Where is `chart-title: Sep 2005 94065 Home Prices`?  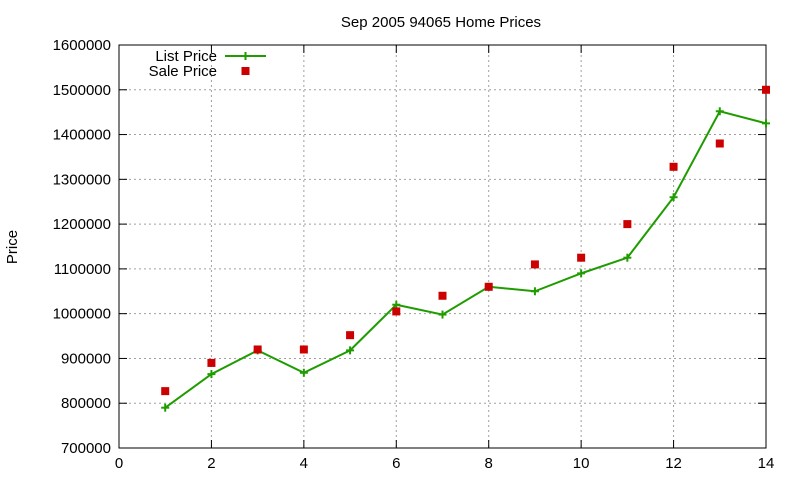 chart-title: Sep 2005 94065 Home Prices is located at coordinates (441, 22).